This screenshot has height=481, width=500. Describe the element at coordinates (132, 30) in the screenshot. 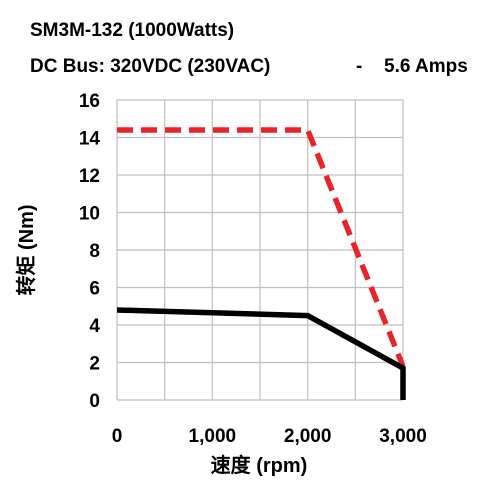

I see `chart-title: SM3M-132 (1000Watts)` at that location.